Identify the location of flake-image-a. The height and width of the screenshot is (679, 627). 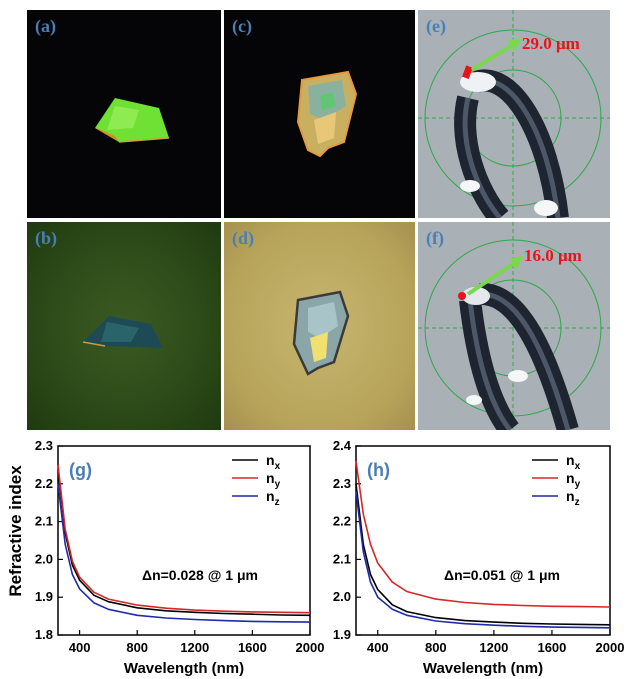
(132, 120).